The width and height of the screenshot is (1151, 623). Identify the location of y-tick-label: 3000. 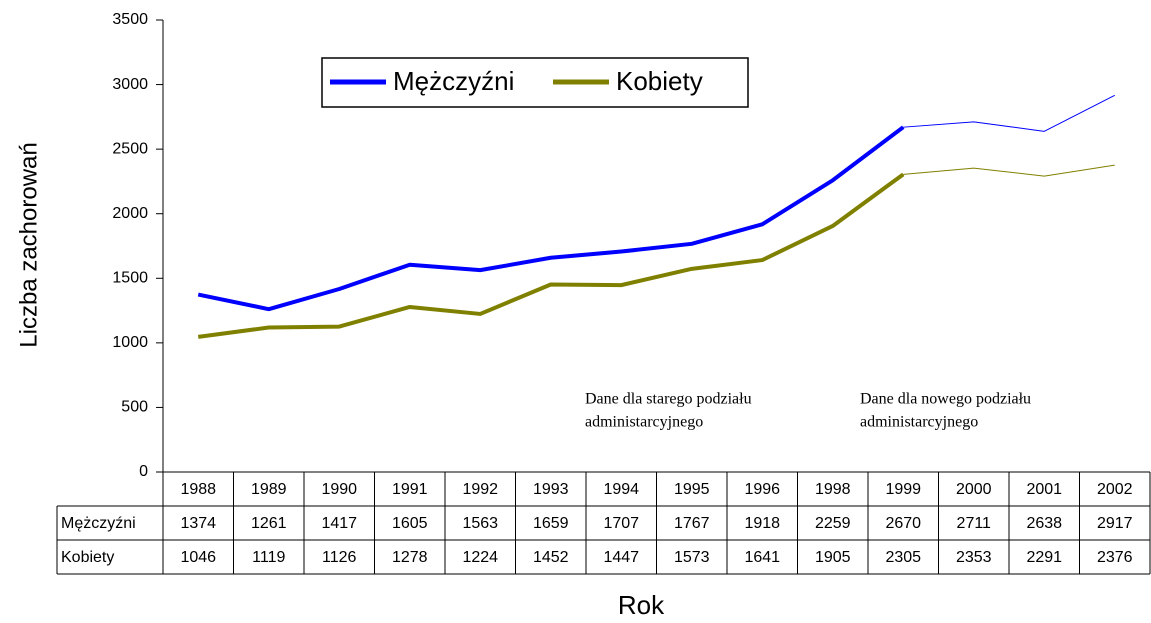
(130, 84).